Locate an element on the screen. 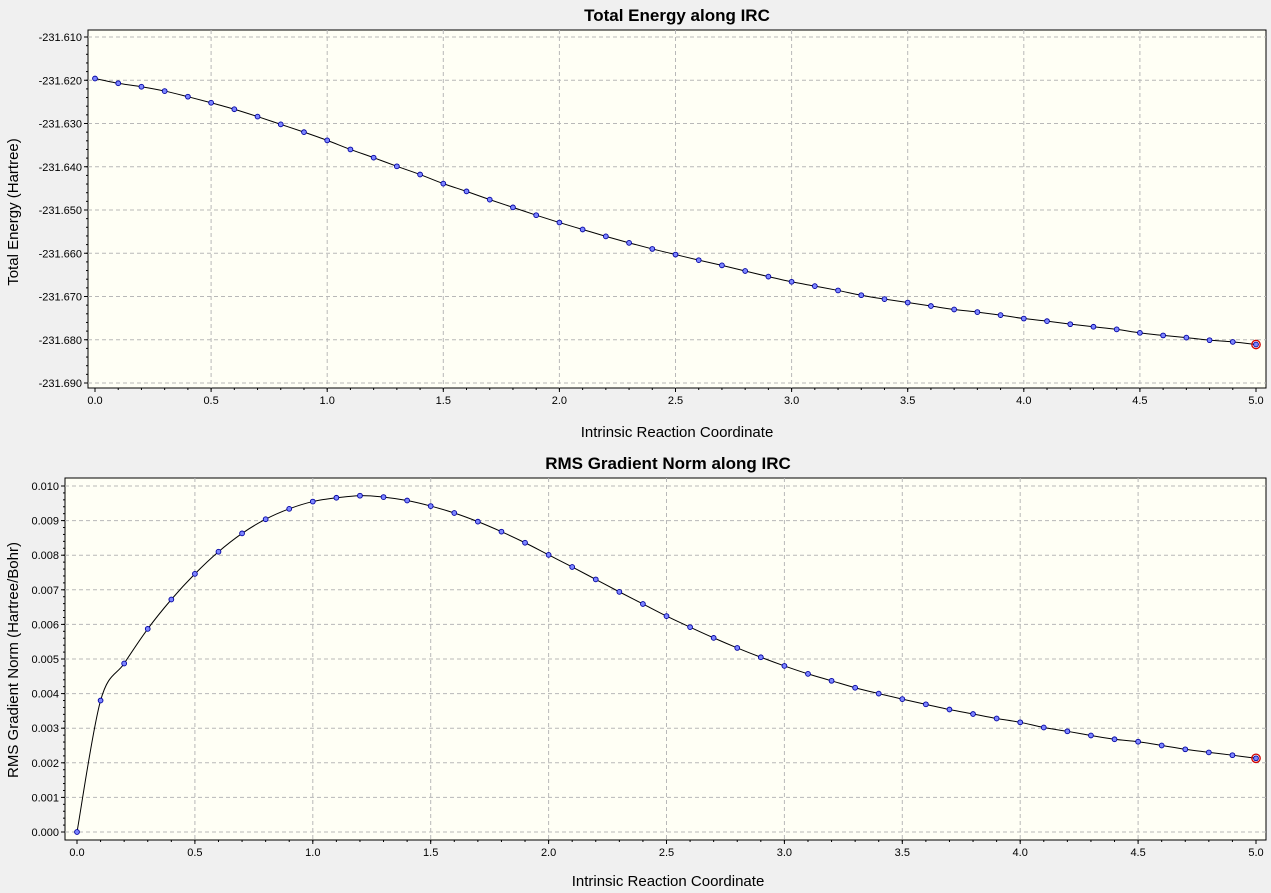 This screenshot has width=1271, height=893. x-tick-label: 5.0 is located at coordinates (1255, 853).